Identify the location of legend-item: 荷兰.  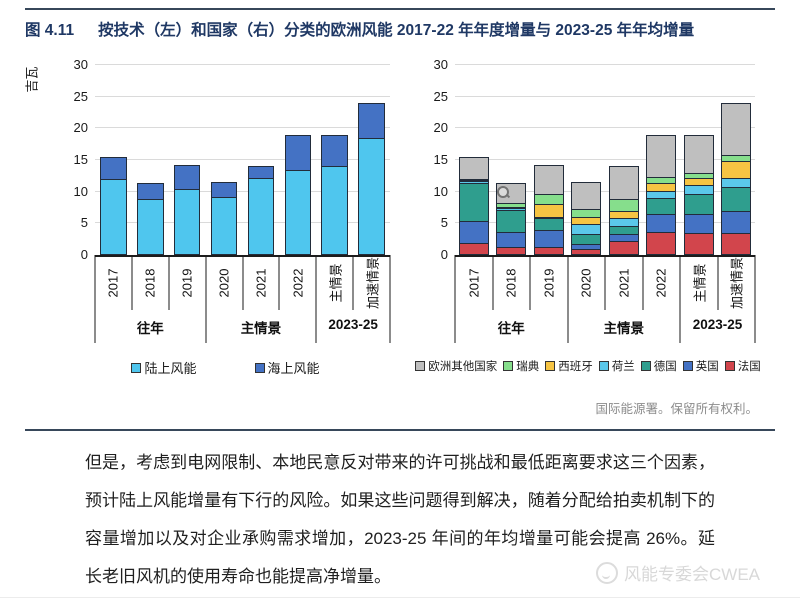
(616, 366).